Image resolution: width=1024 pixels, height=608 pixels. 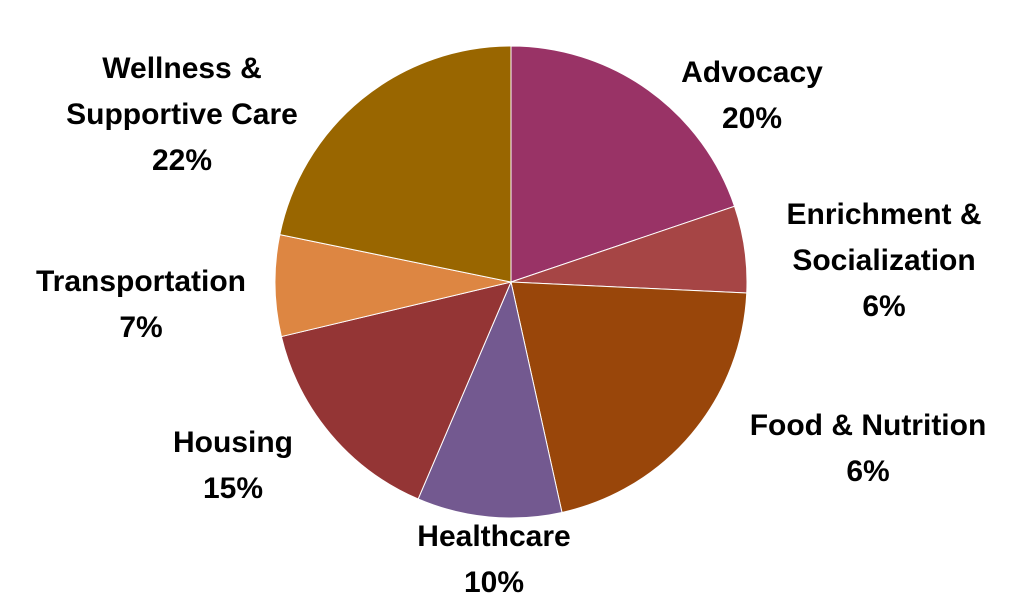 I want to click on data-label-housing: Housing 15%, so click(x=233, y=465).